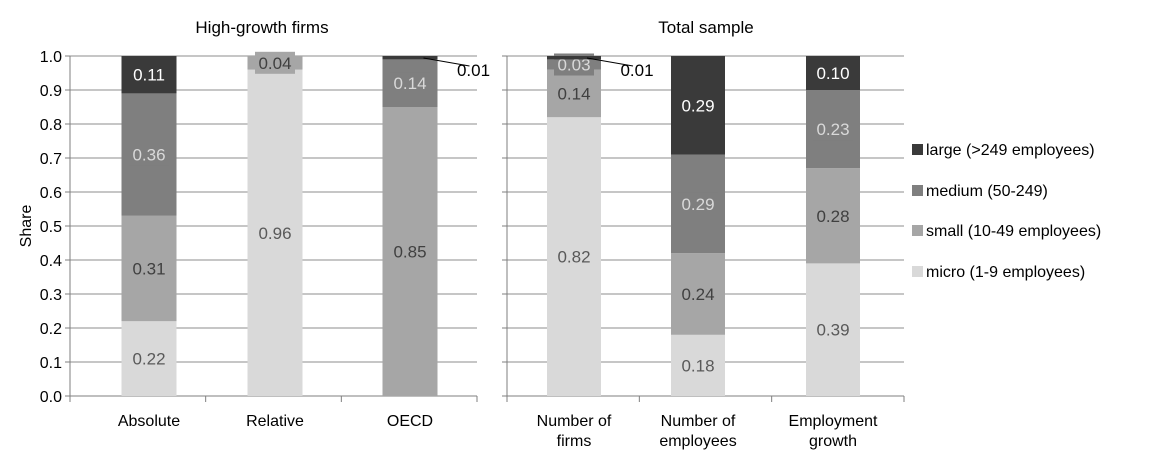 Image resolution: width=1154 pixels, height=456 pixels. What do you see at coordinates (51, 125) in the screenshot?
I see `y-tick-label: 0.8` at bounding box center [51, 125].